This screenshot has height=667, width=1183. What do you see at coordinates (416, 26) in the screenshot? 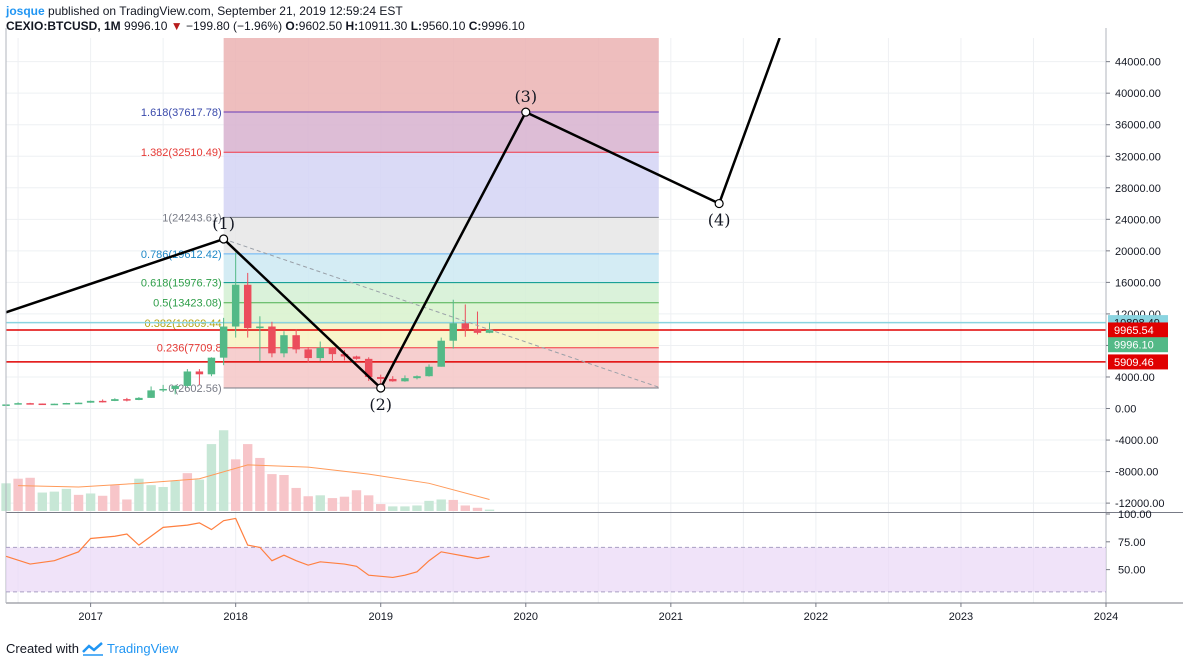
I see `low-label: L:` at bounding box center [416, 26].